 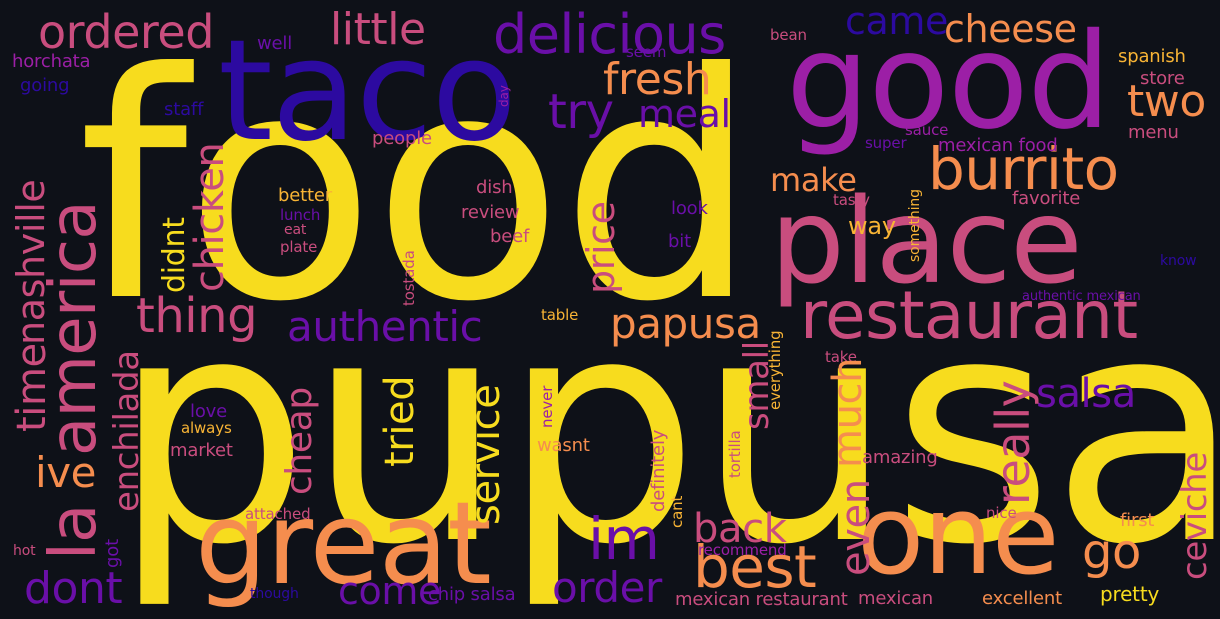 What do you see at coordinates (184, 109) in the screenshot?
I see `word-staff: staff` at bounding box center [184, 109].